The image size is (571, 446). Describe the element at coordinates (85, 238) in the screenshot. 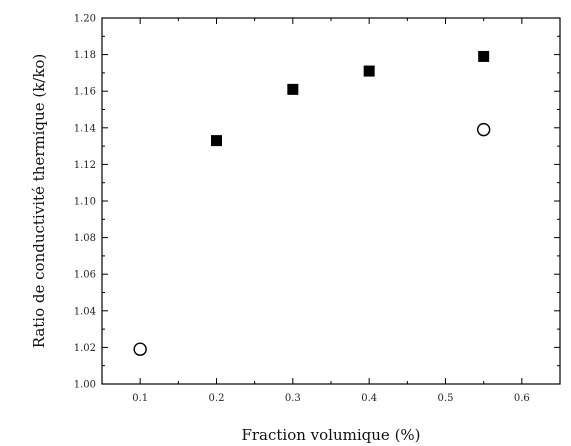

I see `y-tick-label: 1.08` at that location.